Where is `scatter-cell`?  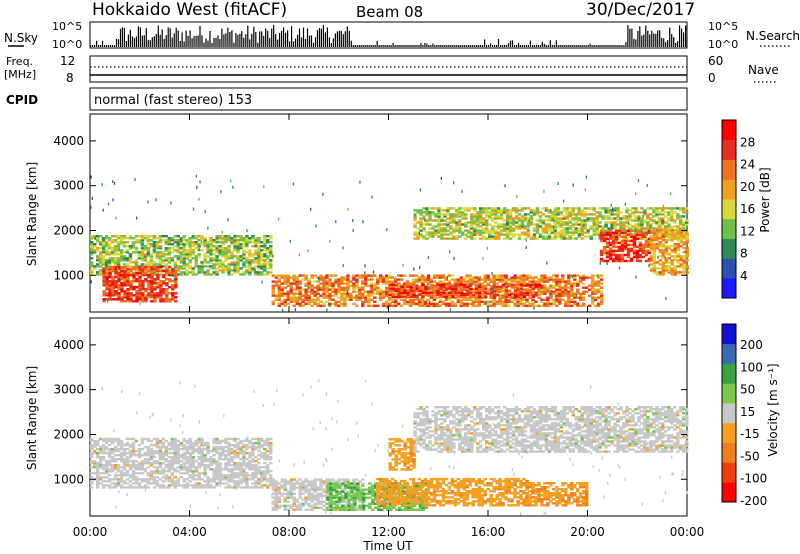 scatter-cell is located at coordinates (420, 267).